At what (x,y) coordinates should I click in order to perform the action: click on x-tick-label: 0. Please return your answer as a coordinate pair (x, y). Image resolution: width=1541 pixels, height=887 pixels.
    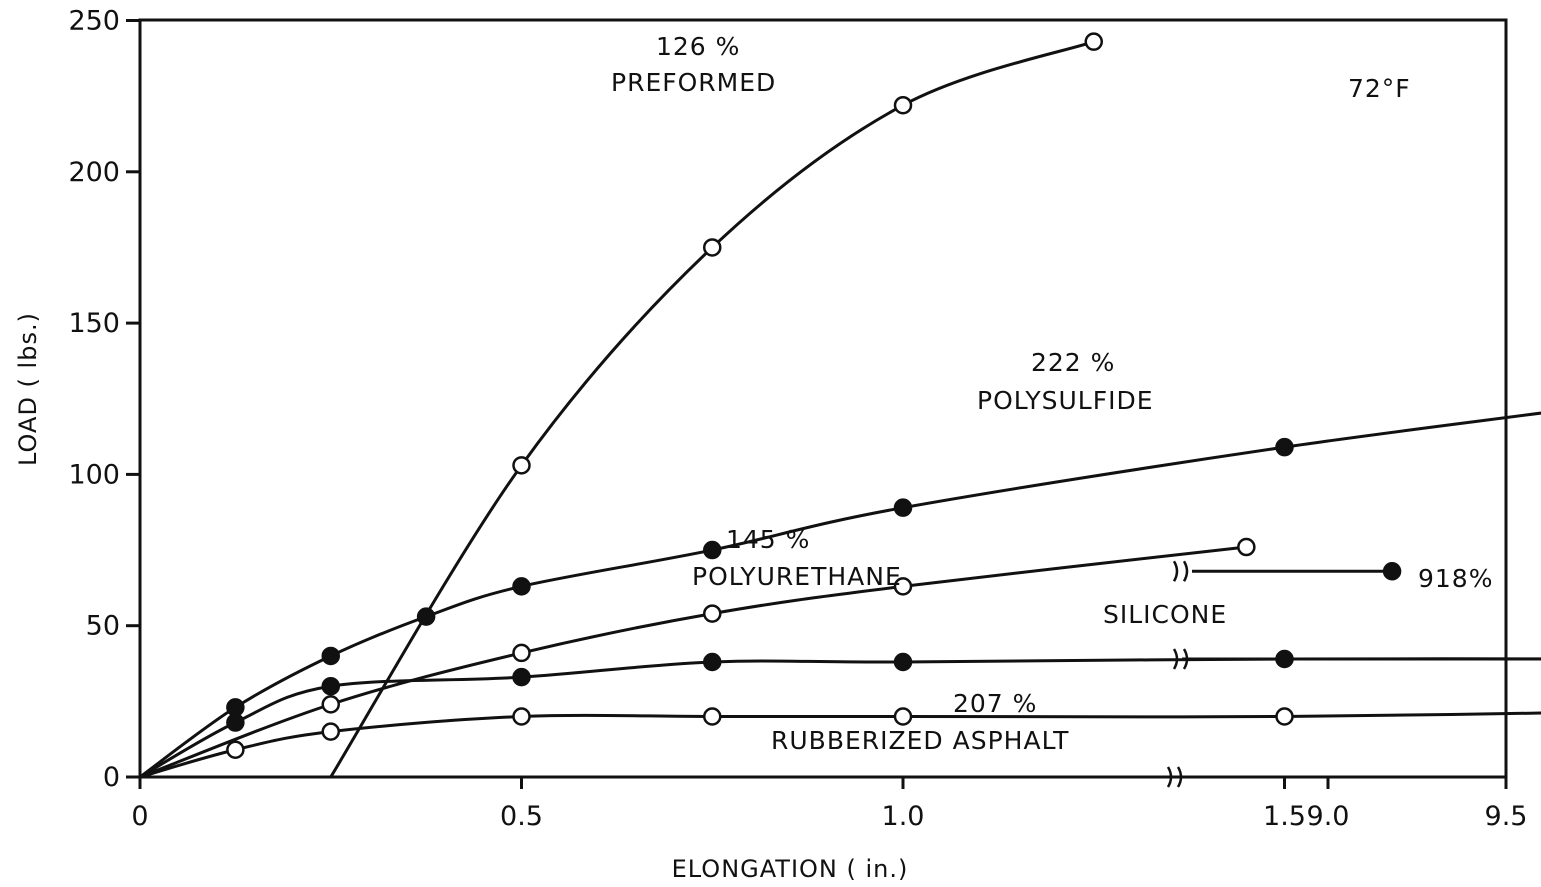
    Looking at the image, I should click on (139, 816).